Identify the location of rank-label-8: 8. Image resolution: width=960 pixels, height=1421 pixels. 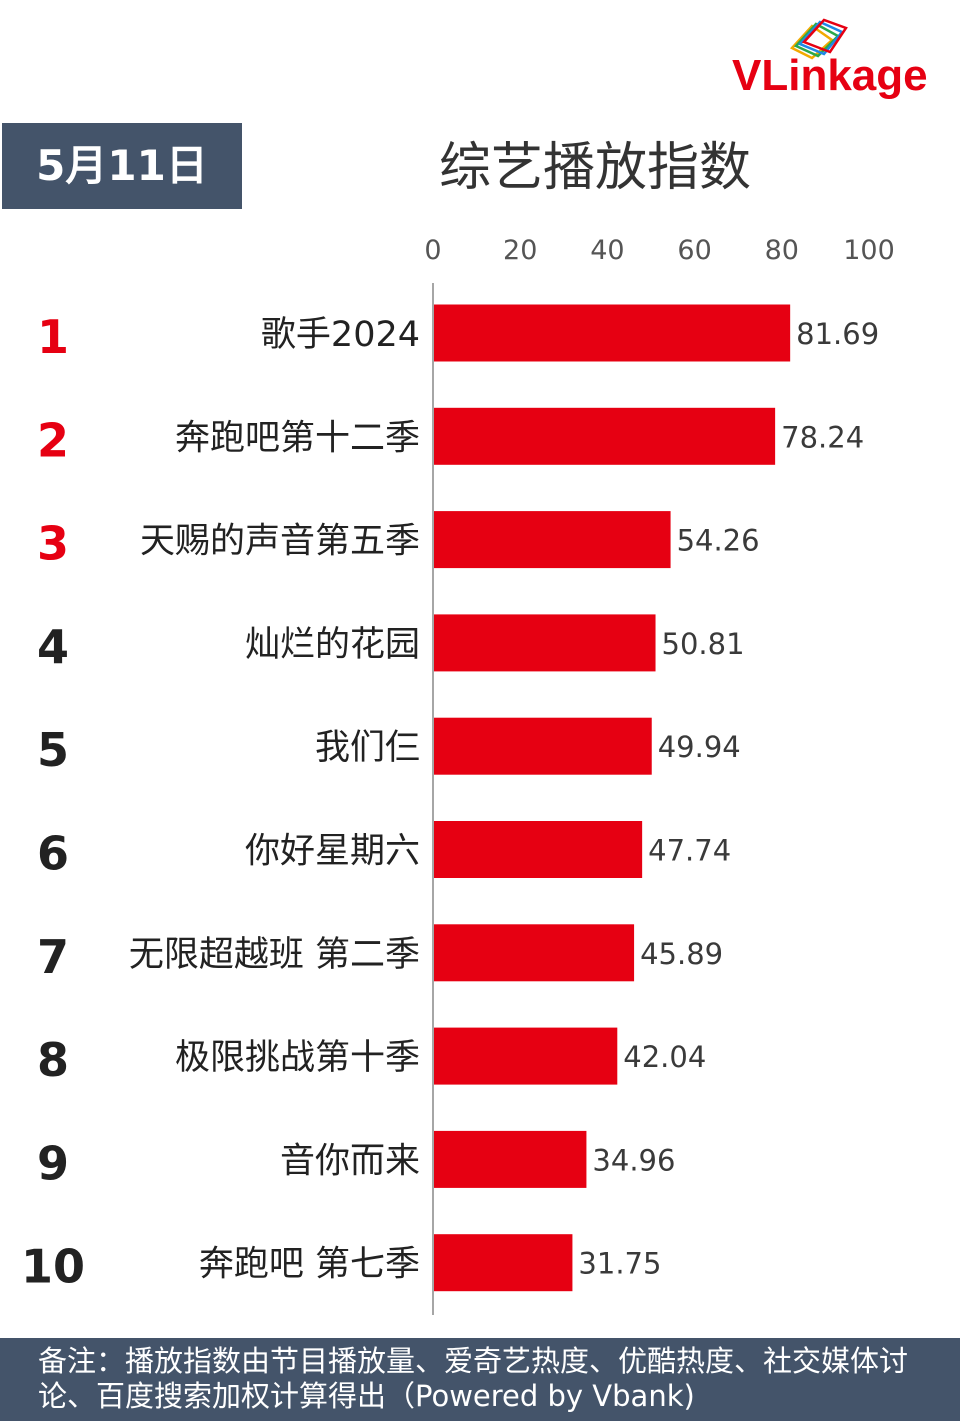
(53, 1060).